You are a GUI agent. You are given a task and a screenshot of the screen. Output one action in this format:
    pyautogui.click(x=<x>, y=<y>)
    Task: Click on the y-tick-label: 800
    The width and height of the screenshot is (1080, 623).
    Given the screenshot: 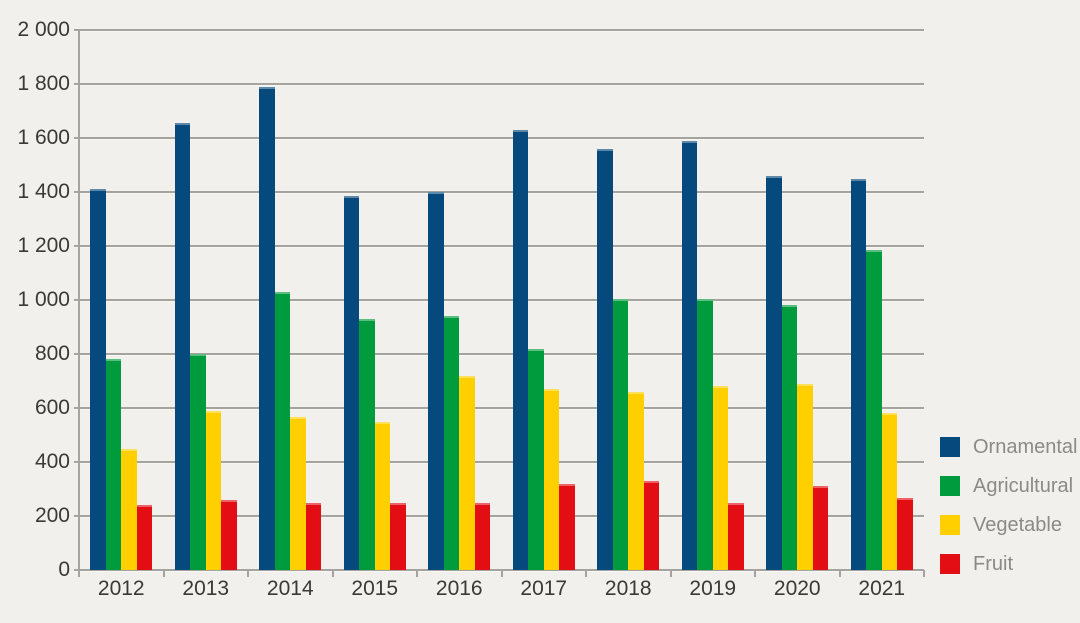 What is the action you would take?
    pyautogui.click(x=52, y=353)
    